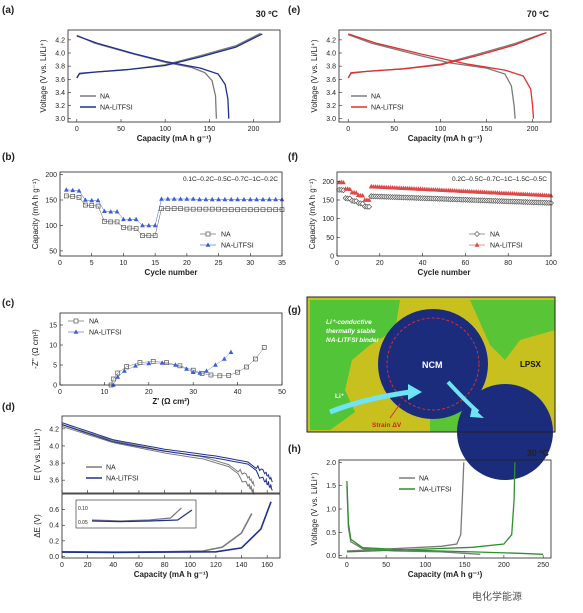 The width and height of the screenshot is (583, 613). Describe the element at coordinates (294, 310) in the screenshot. I see `panel-label-g: (g)` at that location.